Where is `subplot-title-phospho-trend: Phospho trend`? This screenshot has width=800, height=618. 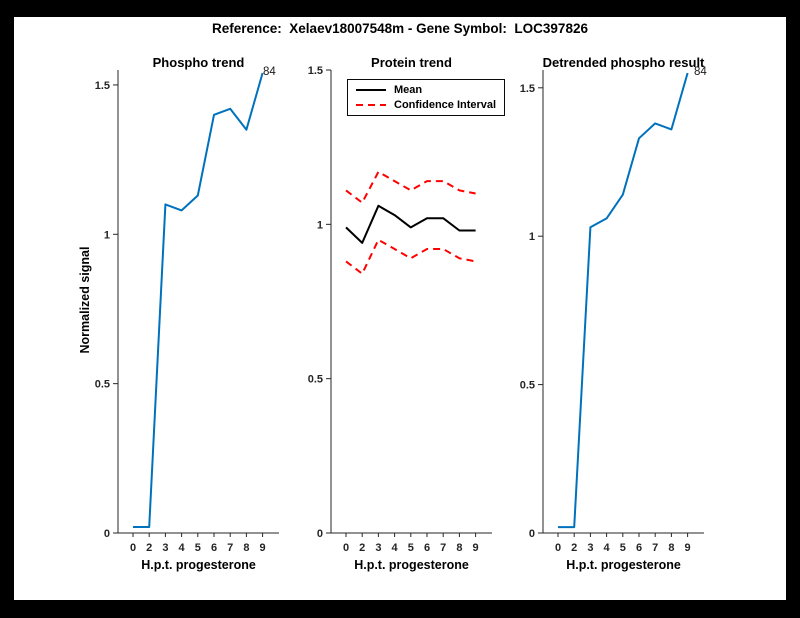 subplot-title-phospho-trend: Phospho trend is located at coordinates (198, 62).